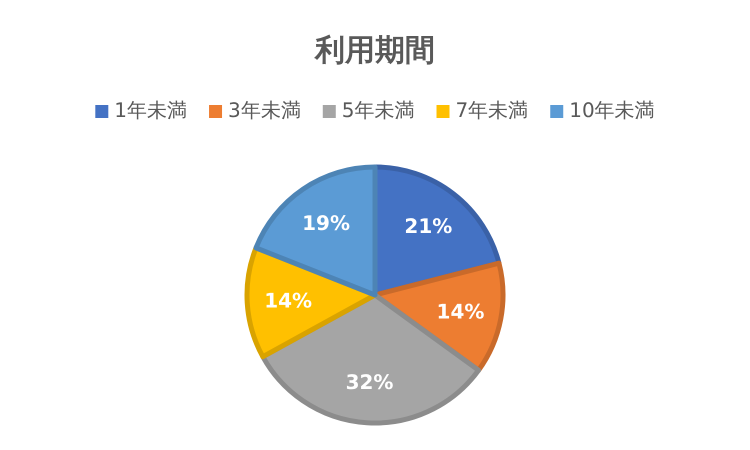 Image resolution: width=750 pixels, height=450 pixels. What do you see at coordinates (374, 50) in the screenshot?
I see `chart-title: 利用期間` at bounding box center [374, 50].